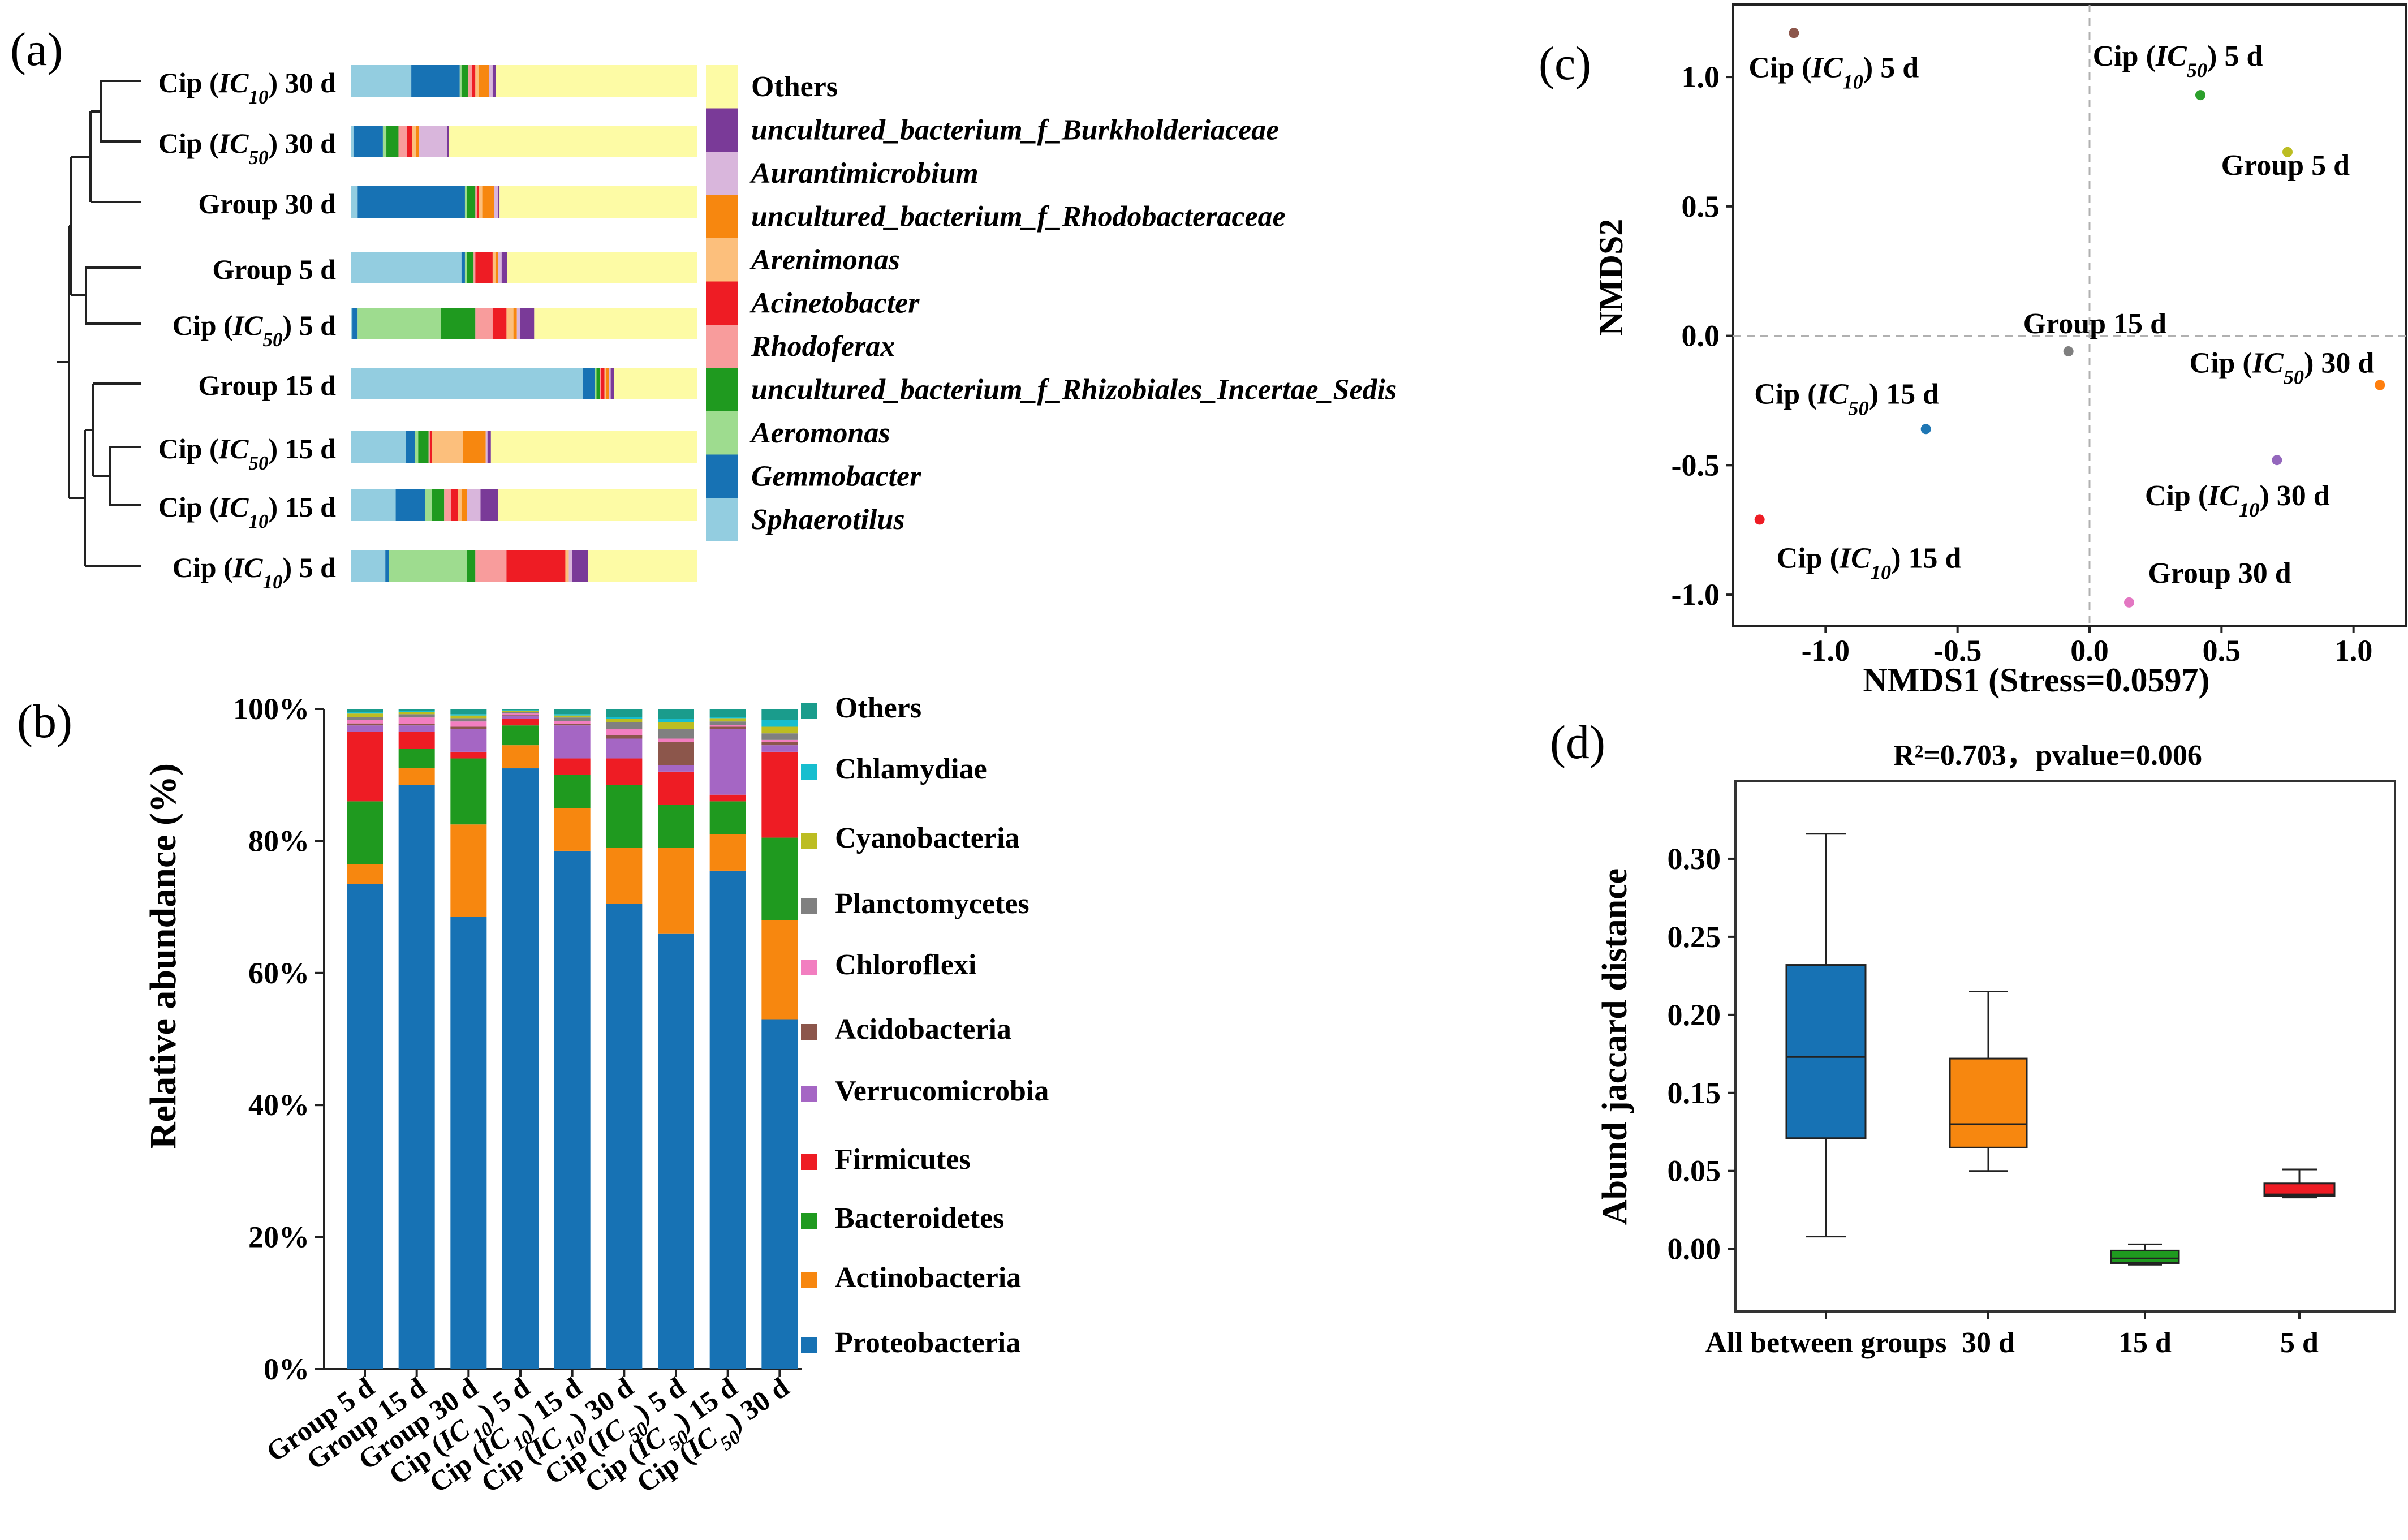  Describe the element at coordinates (1565, 63) in the screenshot. I see `panel-c-label: (c)` at that location.